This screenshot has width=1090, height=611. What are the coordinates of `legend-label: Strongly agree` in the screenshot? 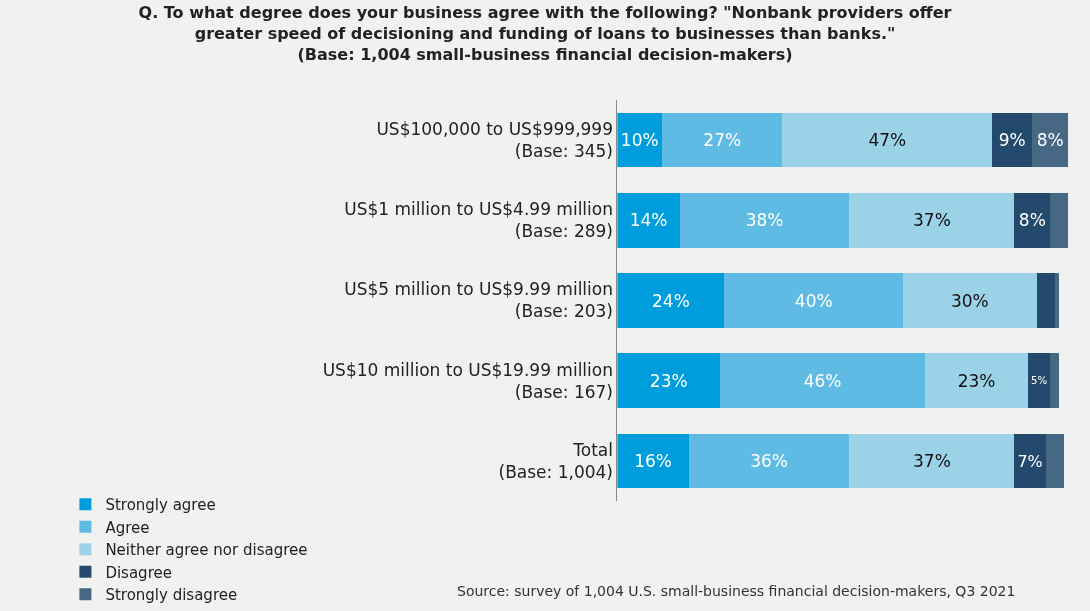 It's located at (160, 505).